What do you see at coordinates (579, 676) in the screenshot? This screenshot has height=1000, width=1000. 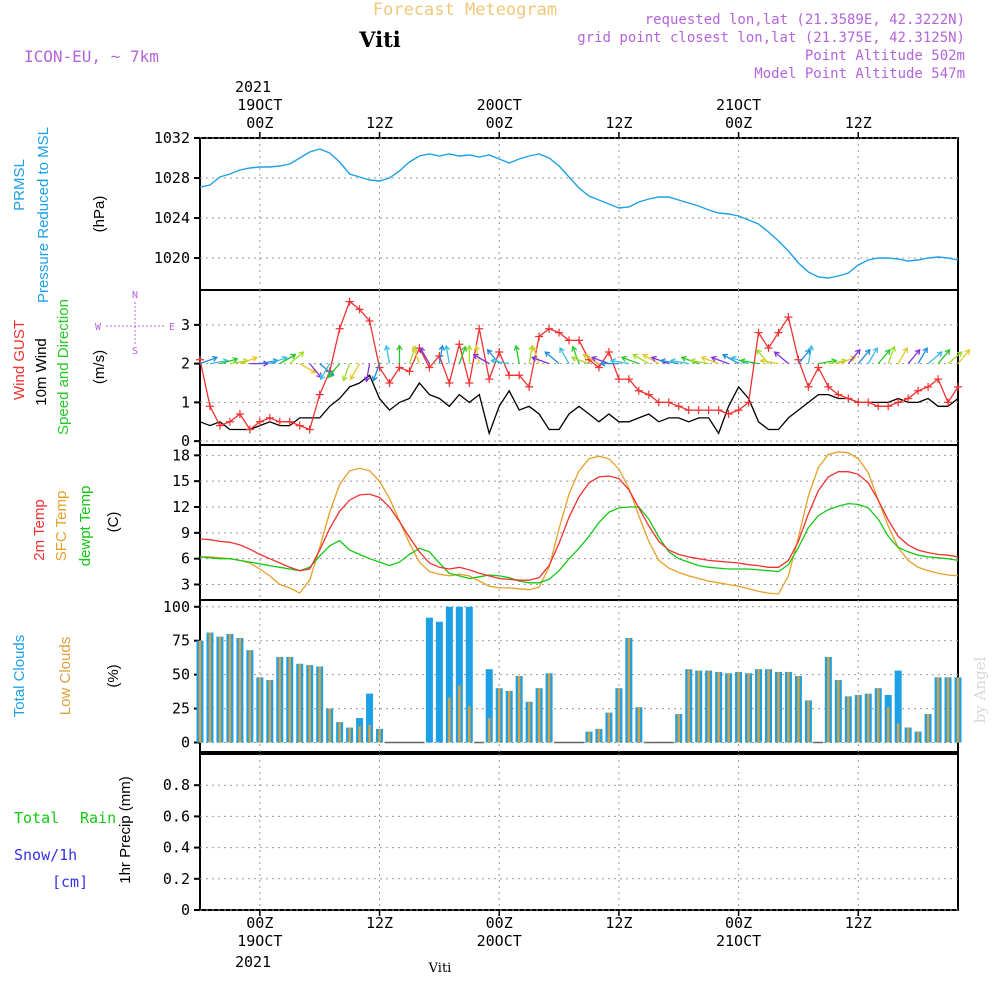 I see `panel-clouds-frame` at bounding box center [579, 676].